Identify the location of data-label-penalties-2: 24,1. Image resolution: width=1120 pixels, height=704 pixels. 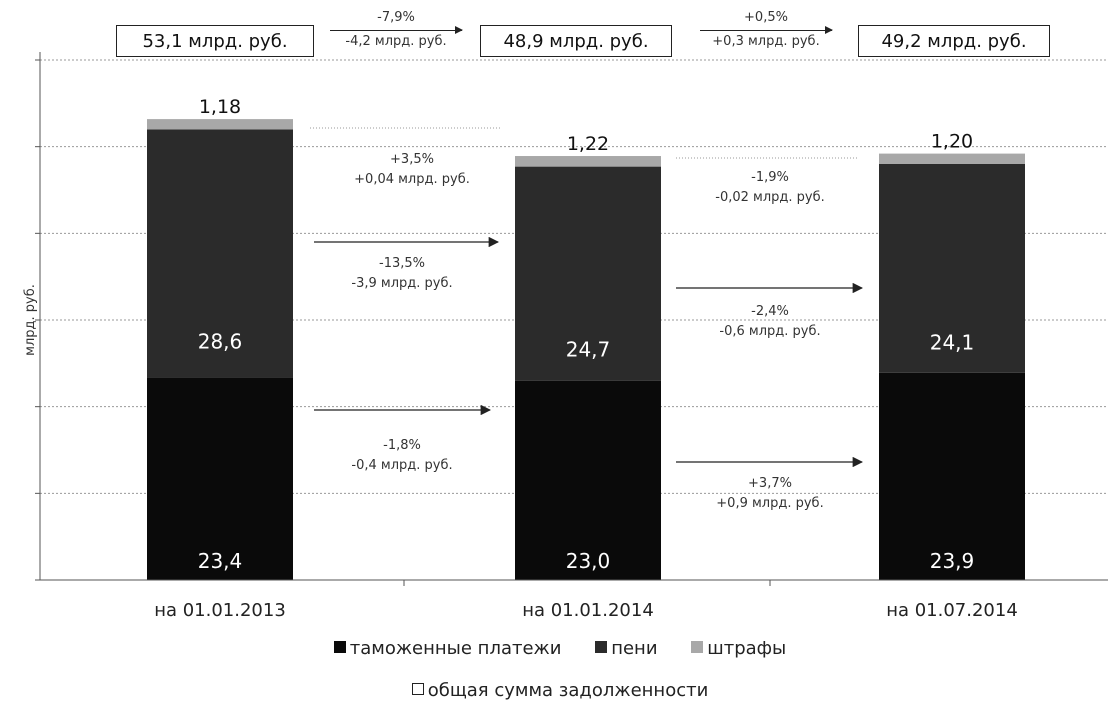
(952, 343).